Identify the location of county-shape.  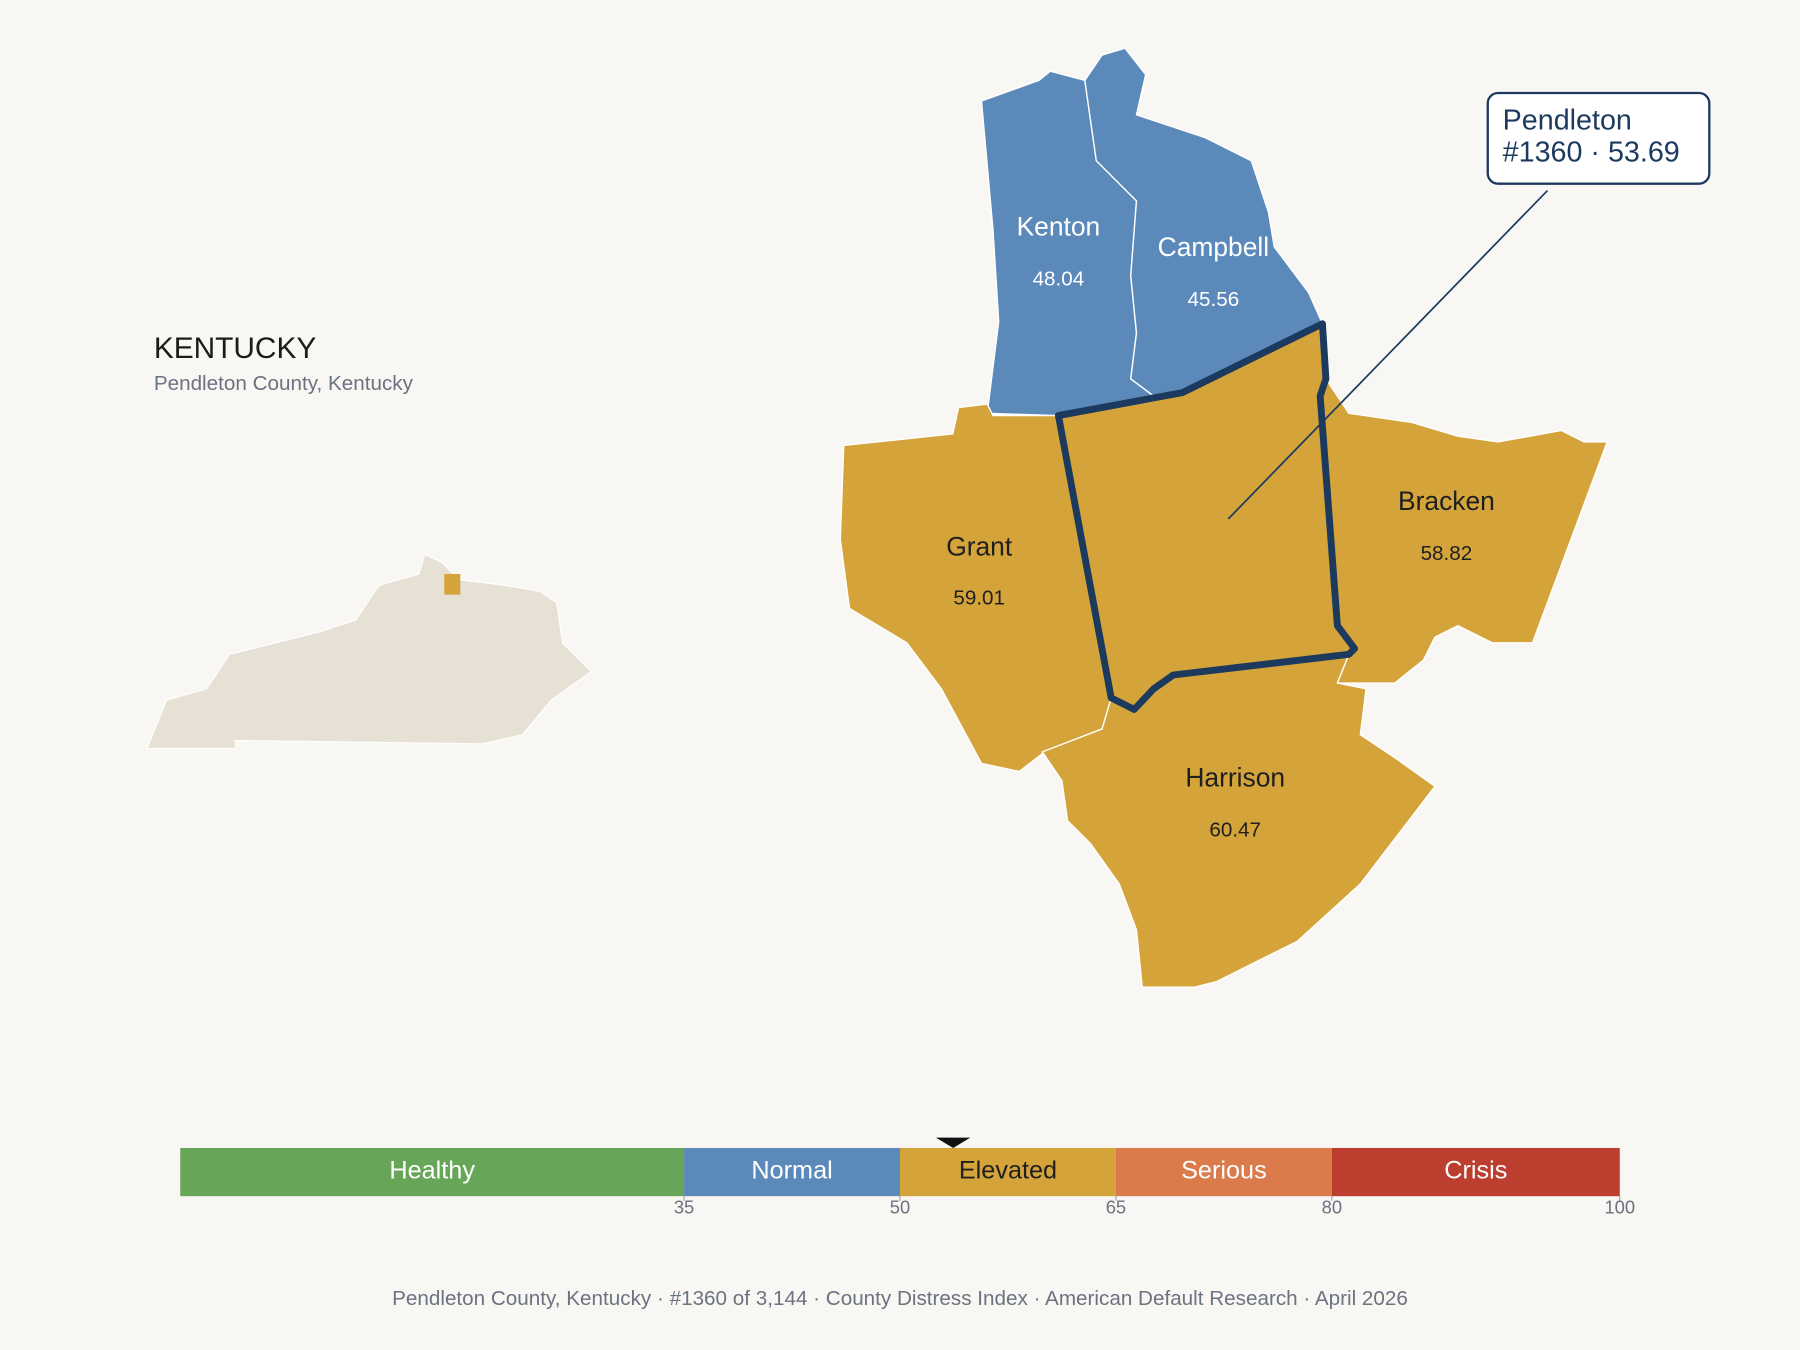
(1204, 222).